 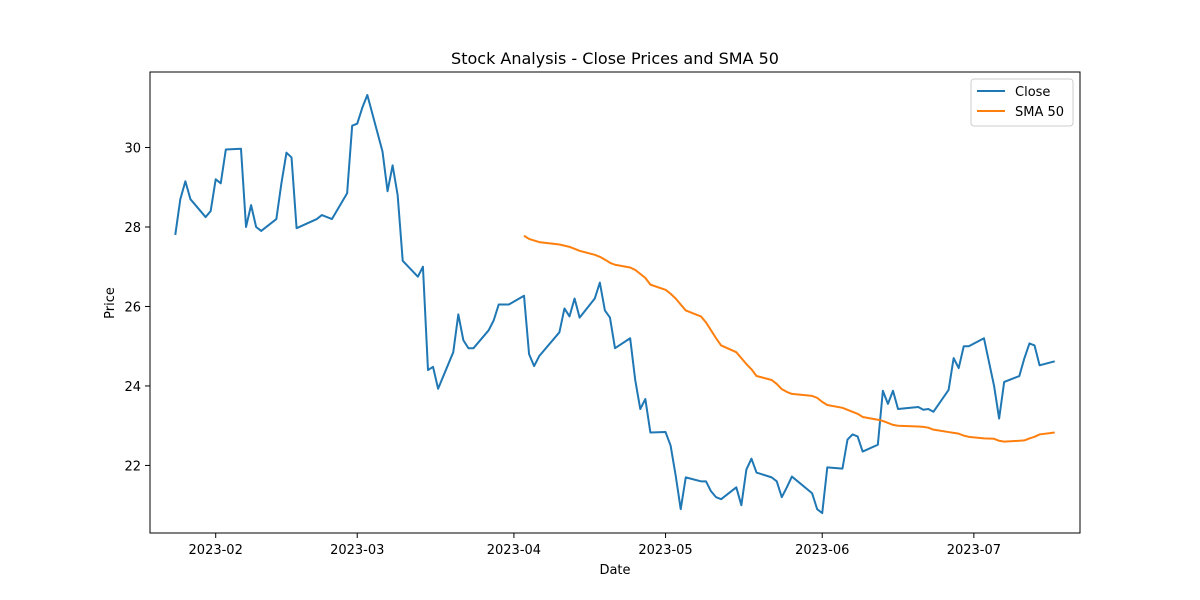 What do you see at coordinates (1022, 102) in the screenshot?
I see `legend: Close SMA 50` at bounding box center [1022, 102].